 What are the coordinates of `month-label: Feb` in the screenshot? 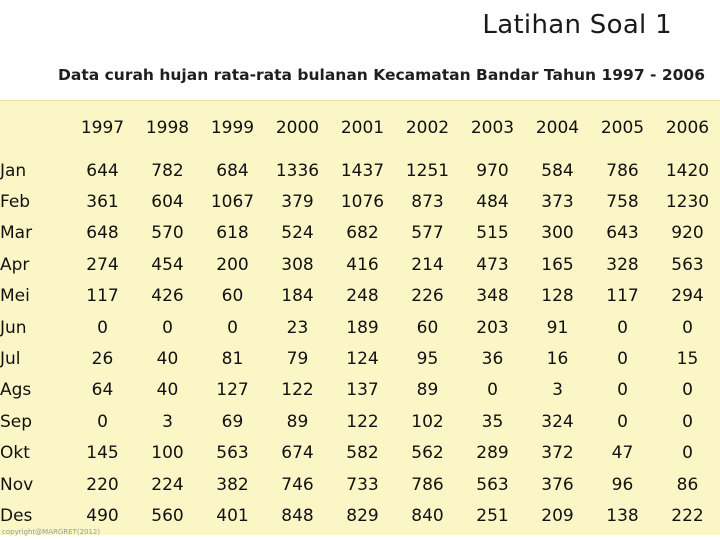 It's located at (15, 202).